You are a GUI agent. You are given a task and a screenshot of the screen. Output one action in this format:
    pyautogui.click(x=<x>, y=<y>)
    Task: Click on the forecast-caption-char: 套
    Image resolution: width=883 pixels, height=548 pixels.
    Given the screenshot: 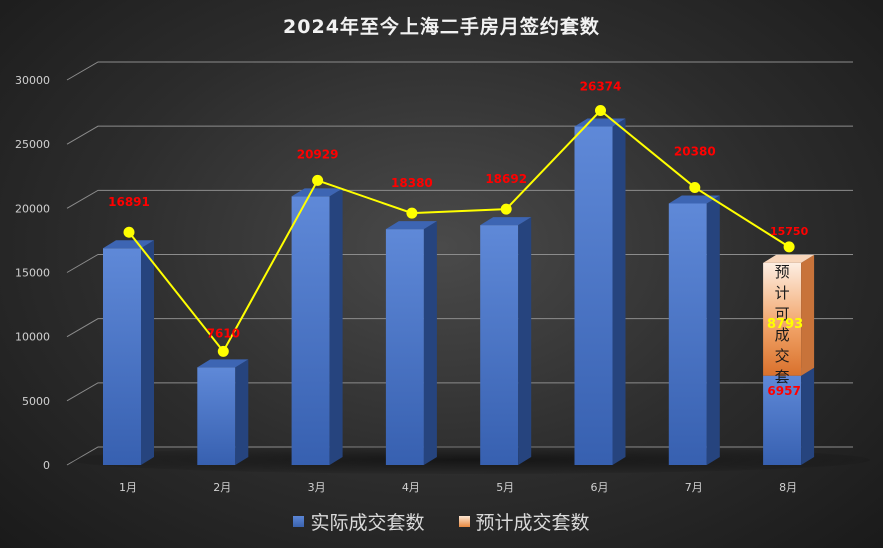 What is the action you would take?
    pyautogui.click(x=782, y=377)
    